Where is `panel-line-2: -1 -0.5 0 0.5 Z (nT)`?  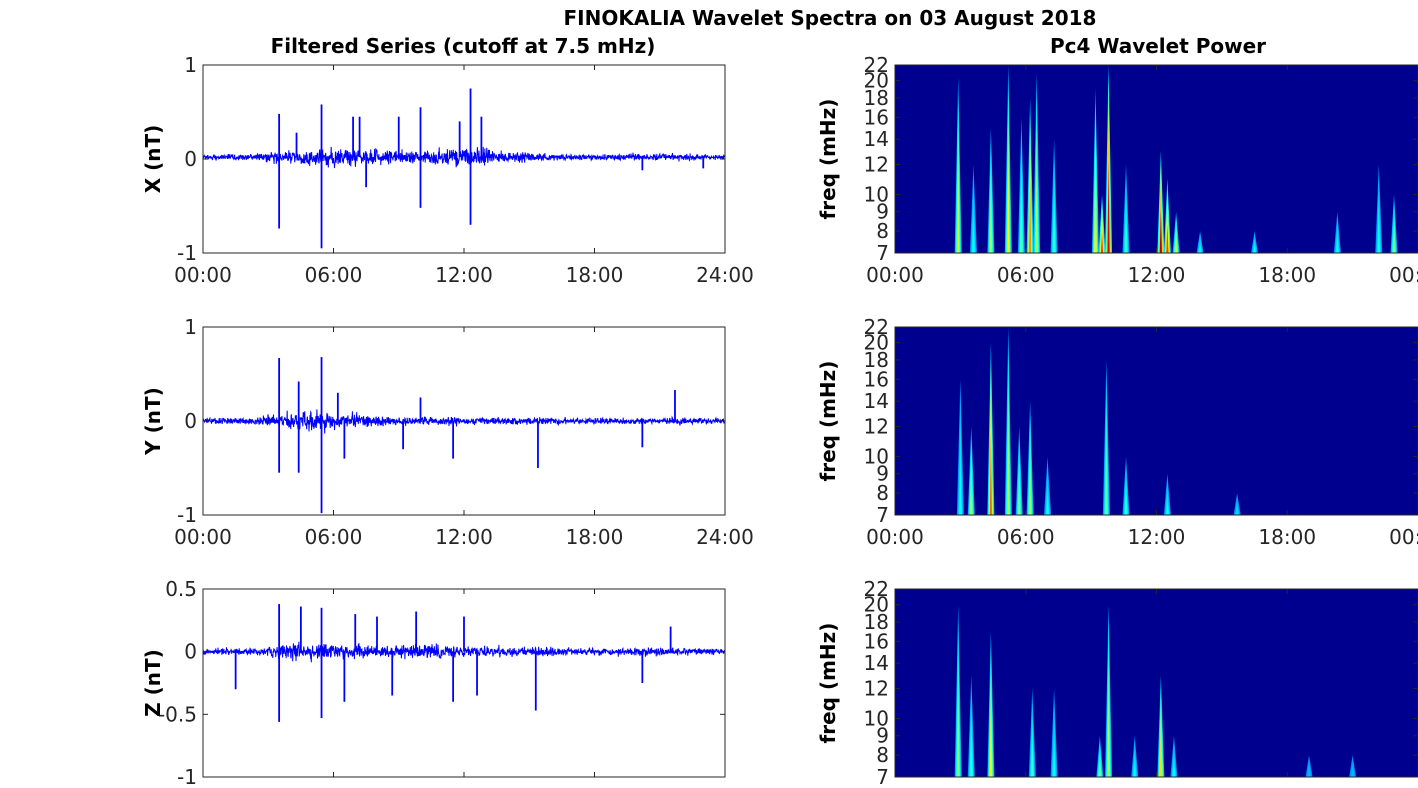 panel-line-2: -1 -0.5 0 0.5 Z (nT) is located at coordinates (433, 682).